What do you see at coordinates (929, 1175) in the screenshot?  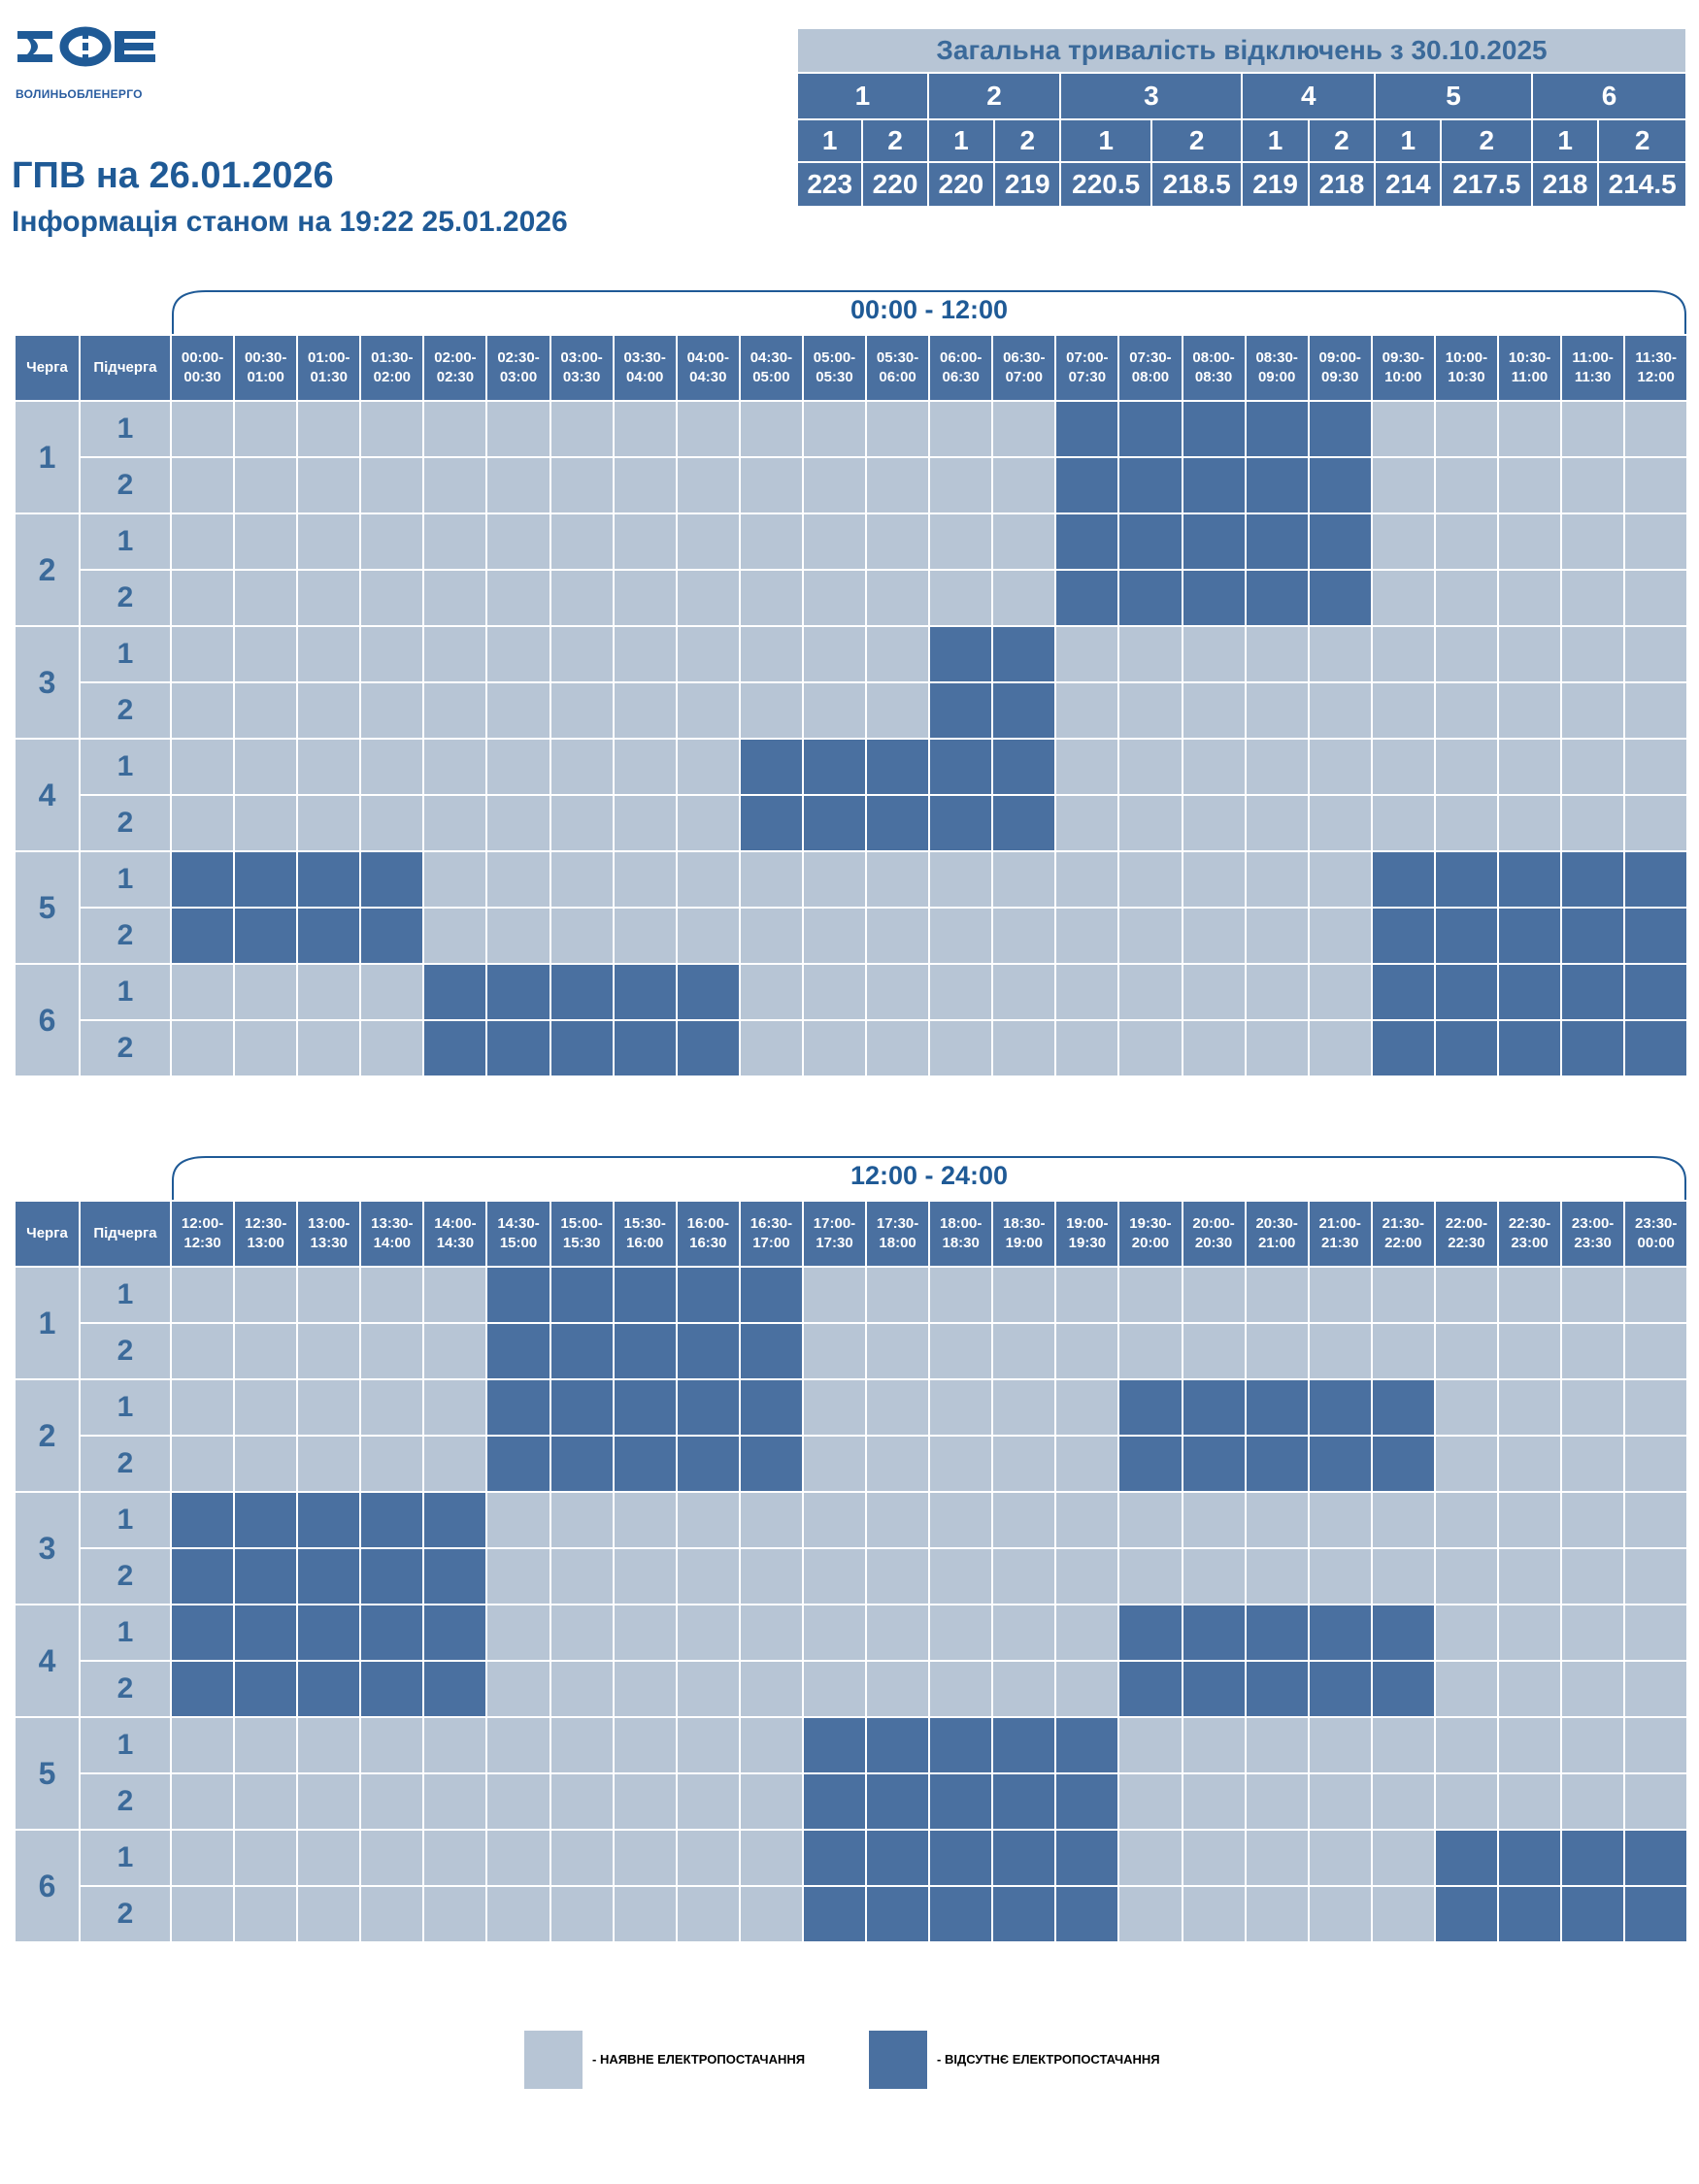 I see `section-label: 12:00 - 24:00` at bounding box center [929, 1175].